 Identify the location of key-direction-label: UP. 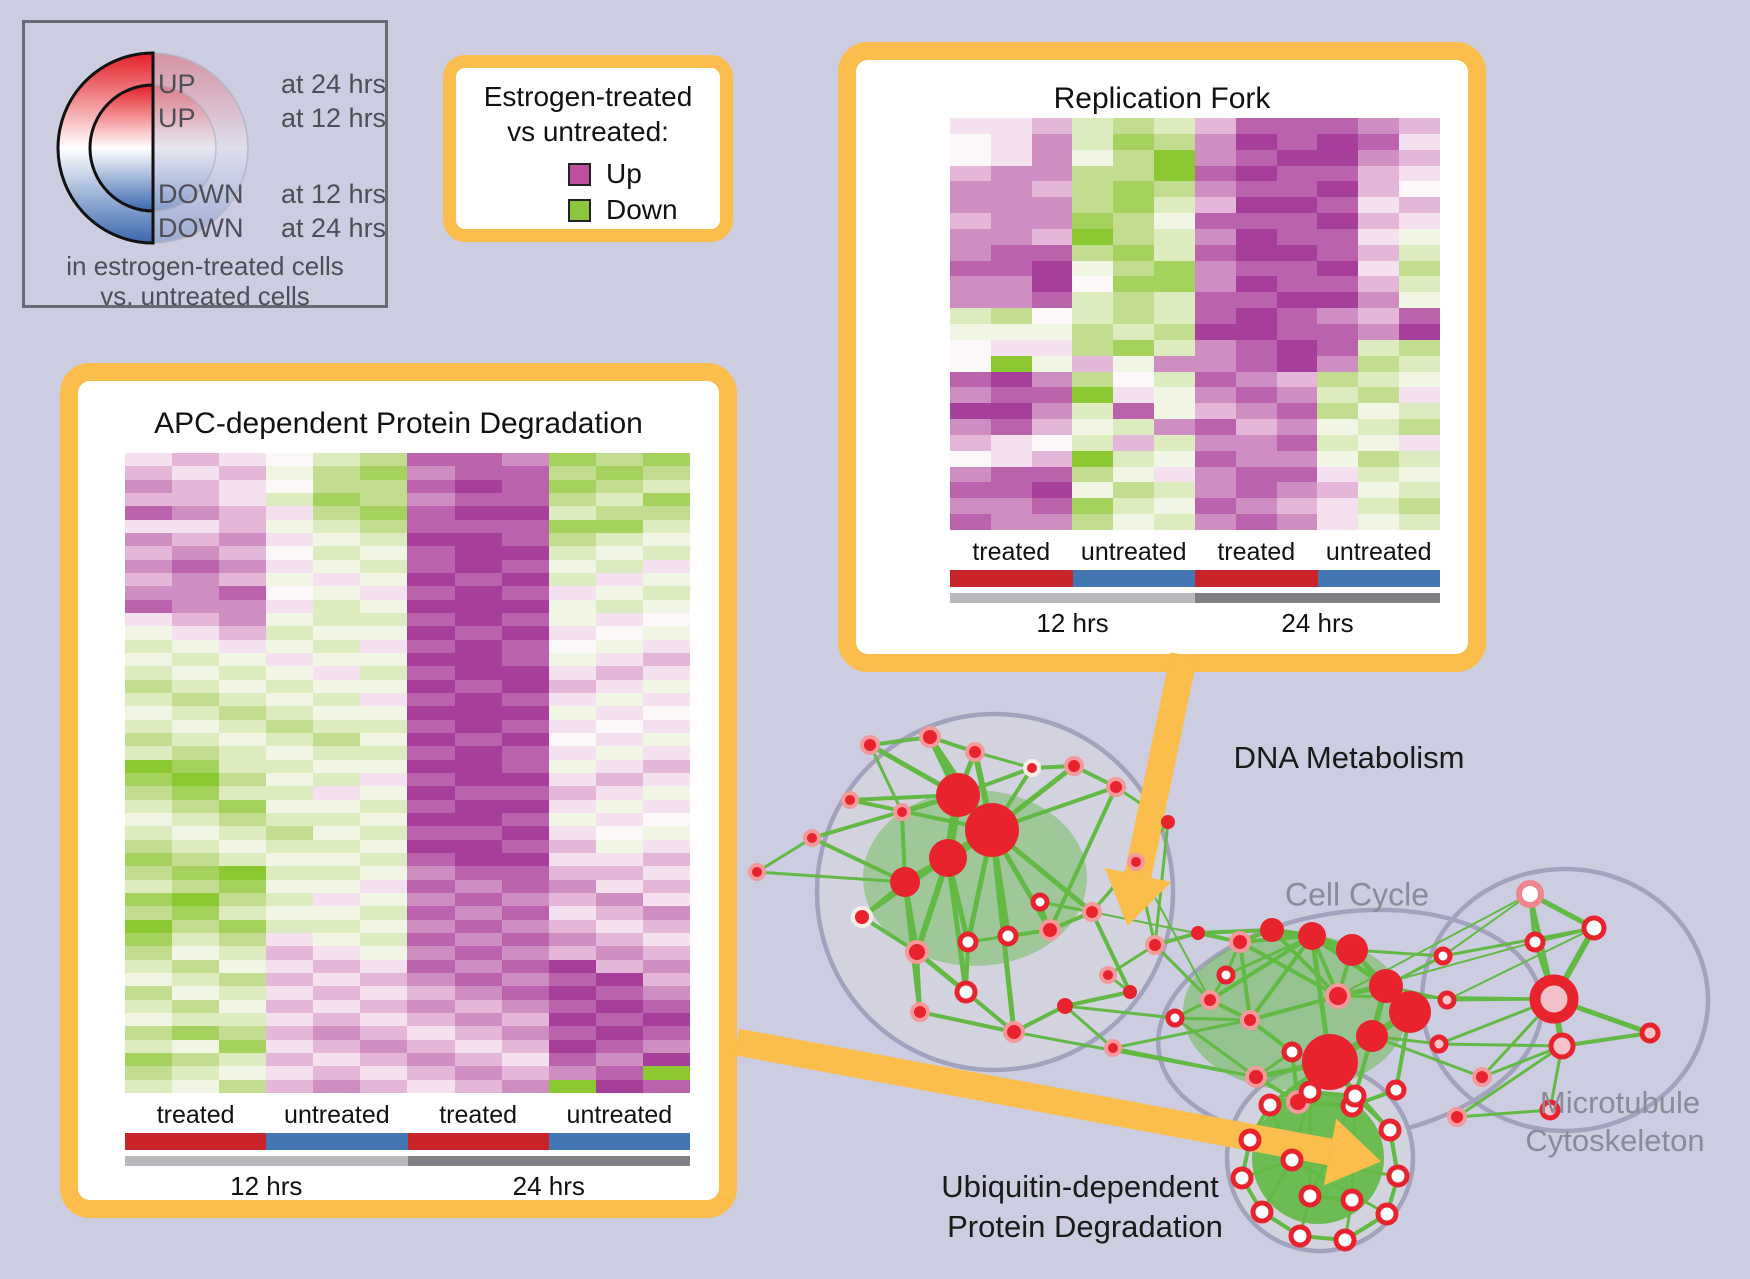
(177, 84).